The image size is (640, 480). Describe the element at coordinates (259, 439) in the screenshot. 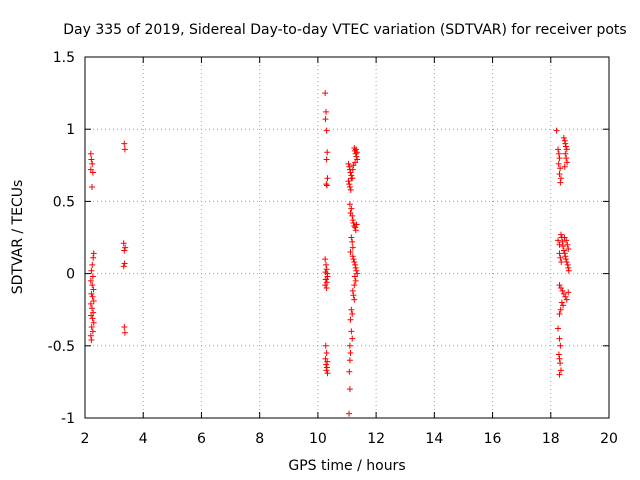

I see `x-tick-label: 8` at that location.